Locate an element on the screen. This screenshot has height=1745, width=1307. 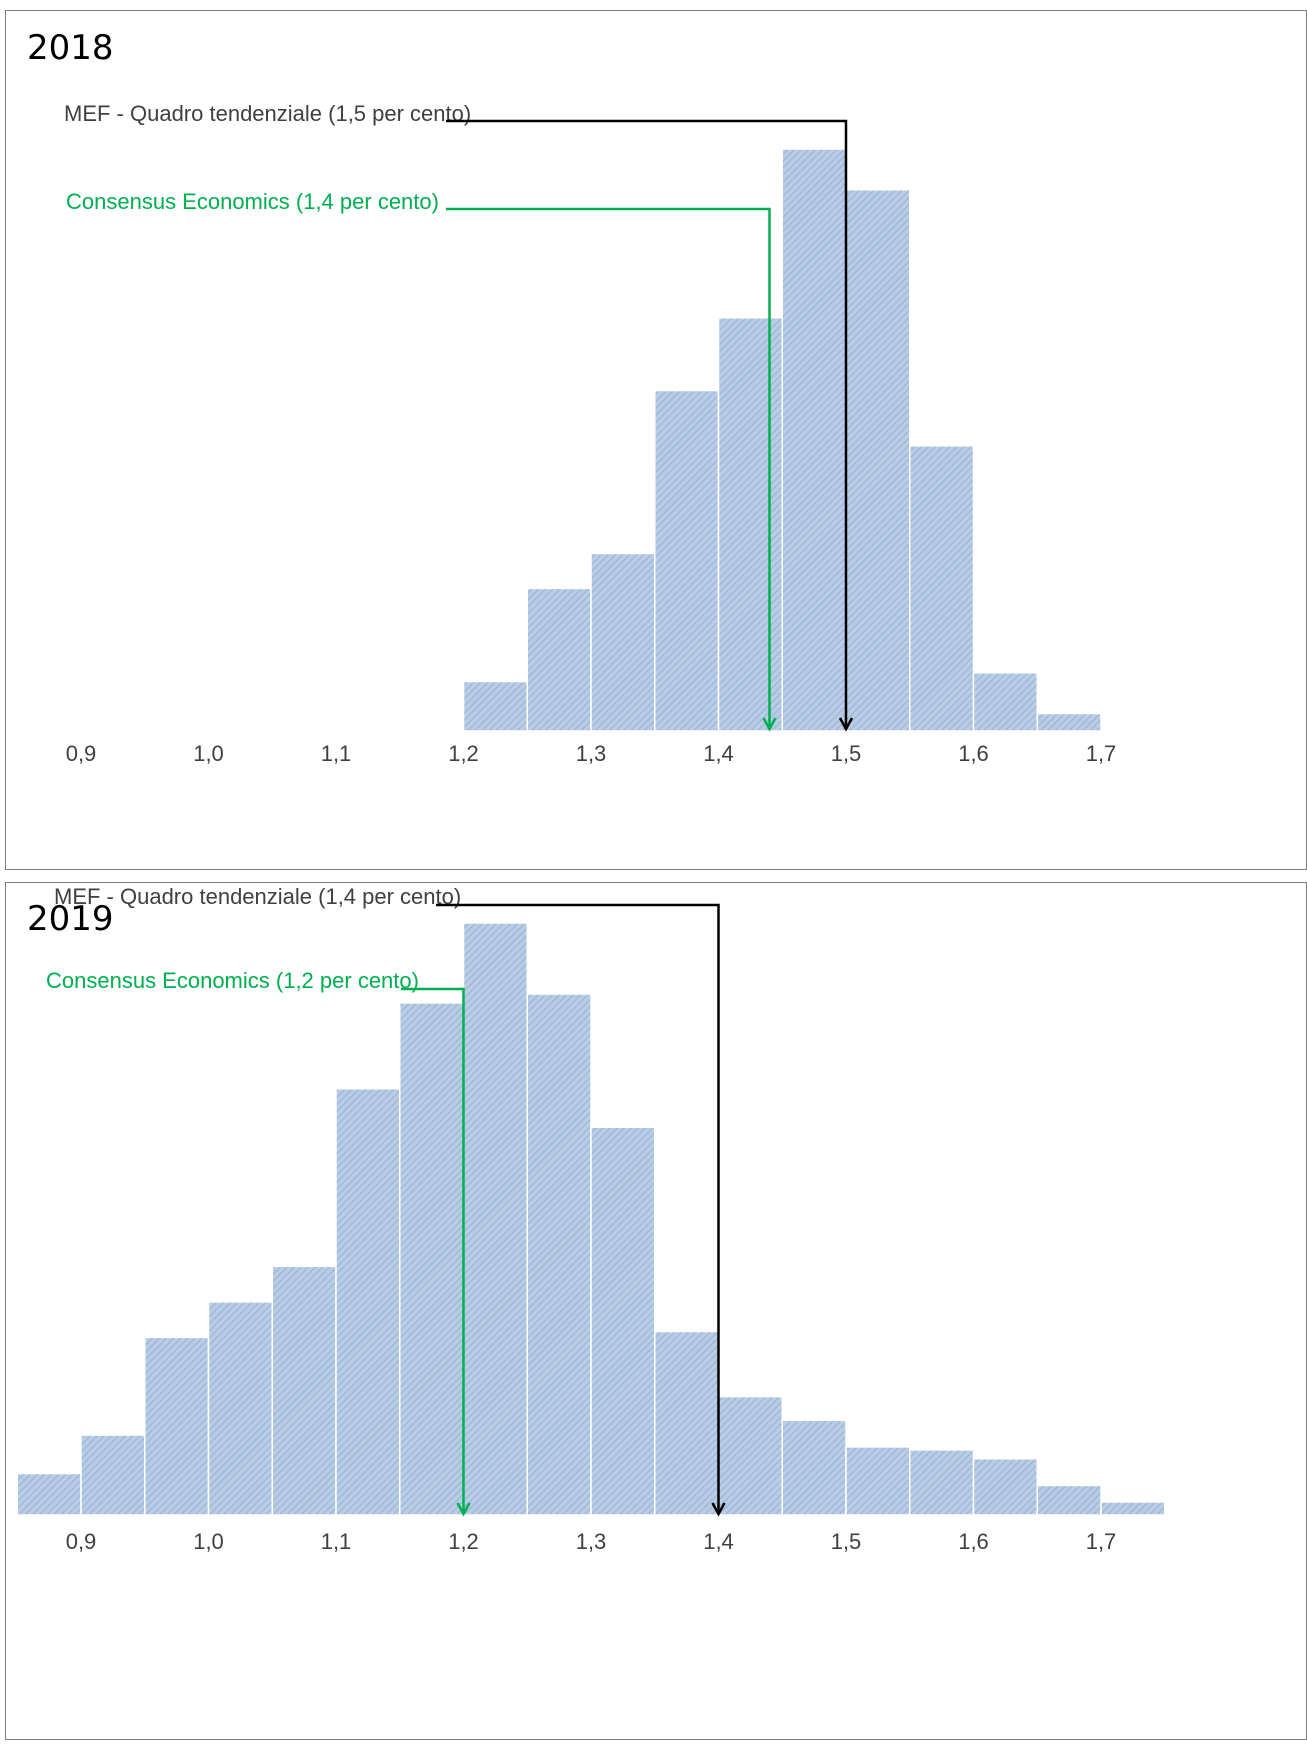
reference-label: Consensus Economics (1,2 per cento) is located at coordinates (232, 980).